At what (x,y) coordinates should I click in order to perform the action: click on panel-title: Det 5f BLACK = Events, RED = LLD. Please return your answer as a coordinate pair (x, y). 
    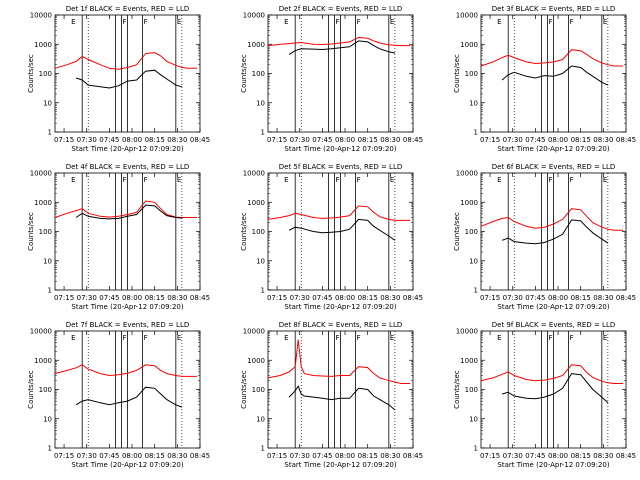
    Looking at the image, I should click on (340, 167).